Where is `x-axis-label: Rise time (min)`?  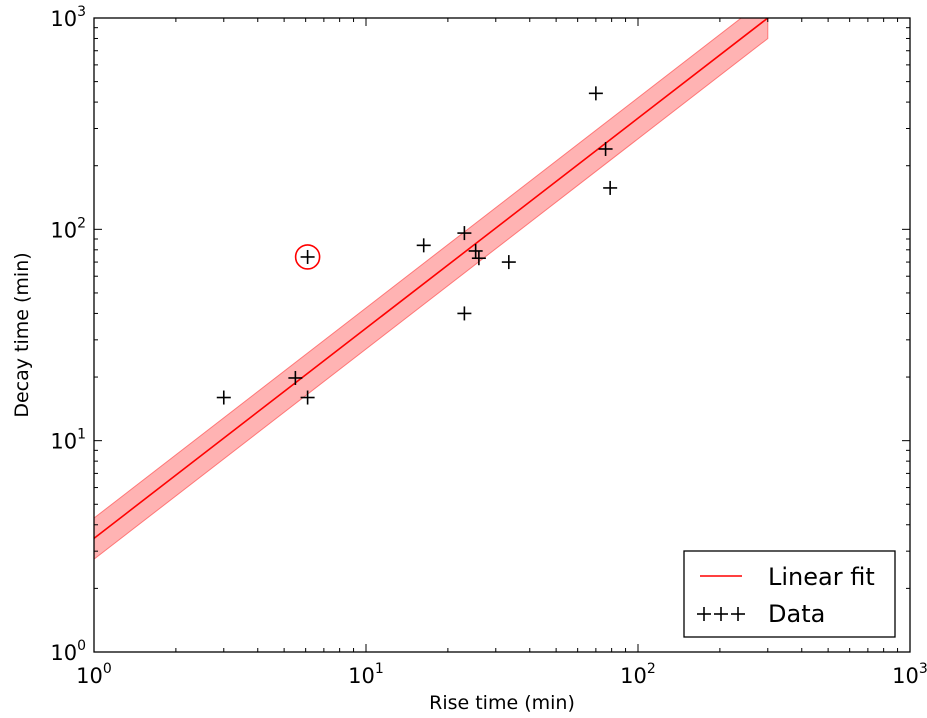 x-axis-label: Rise time (min) is located at coordinates (502, 703).